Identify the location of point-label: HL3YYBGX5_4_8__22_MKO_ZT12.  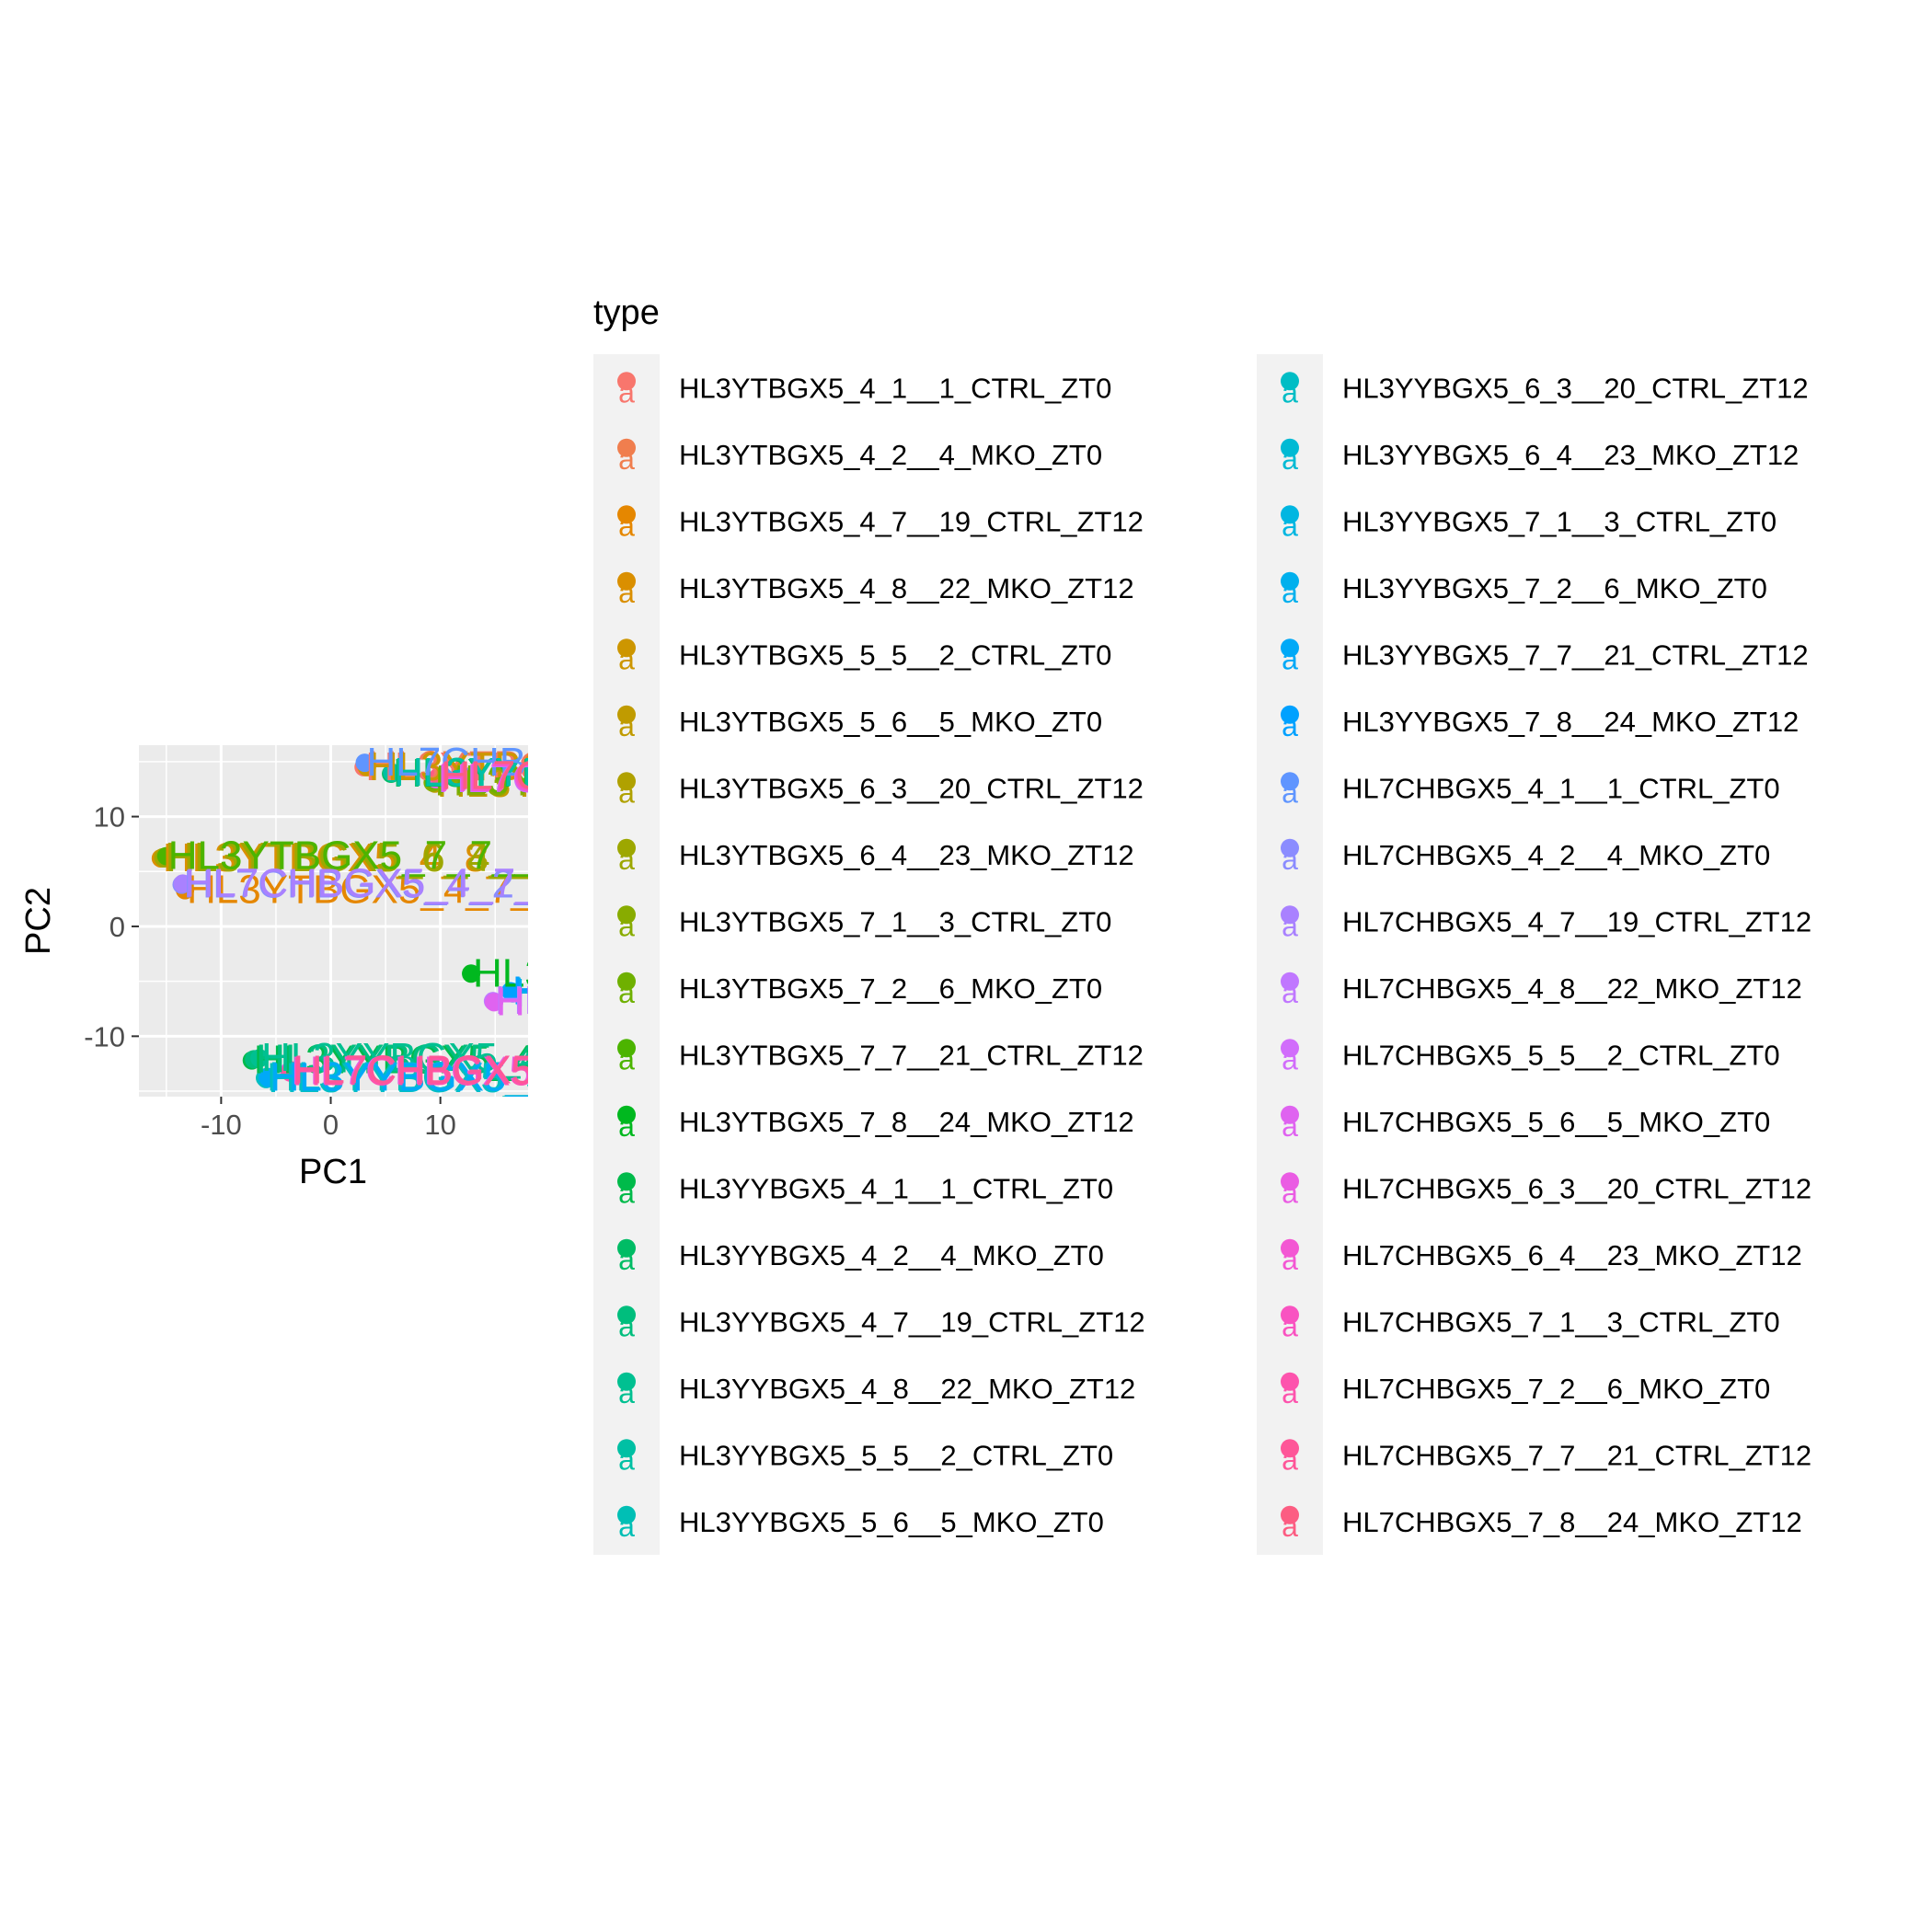
(585, 1057).